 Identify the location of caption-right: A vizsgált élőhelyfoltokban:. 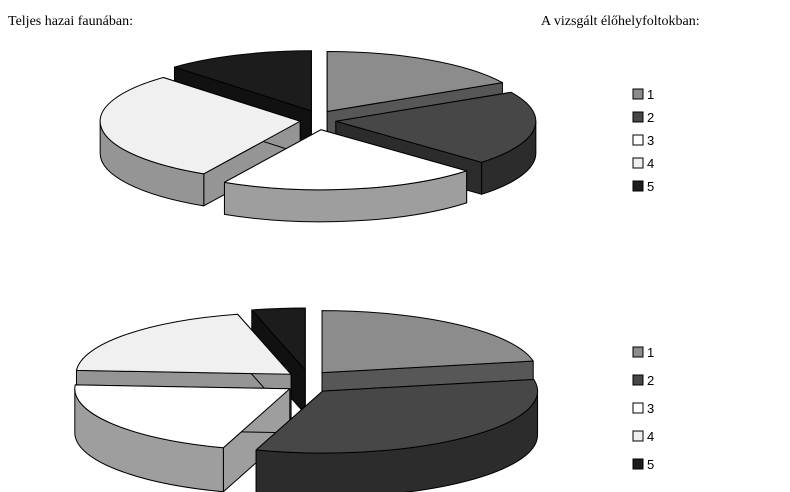
(620, 21).